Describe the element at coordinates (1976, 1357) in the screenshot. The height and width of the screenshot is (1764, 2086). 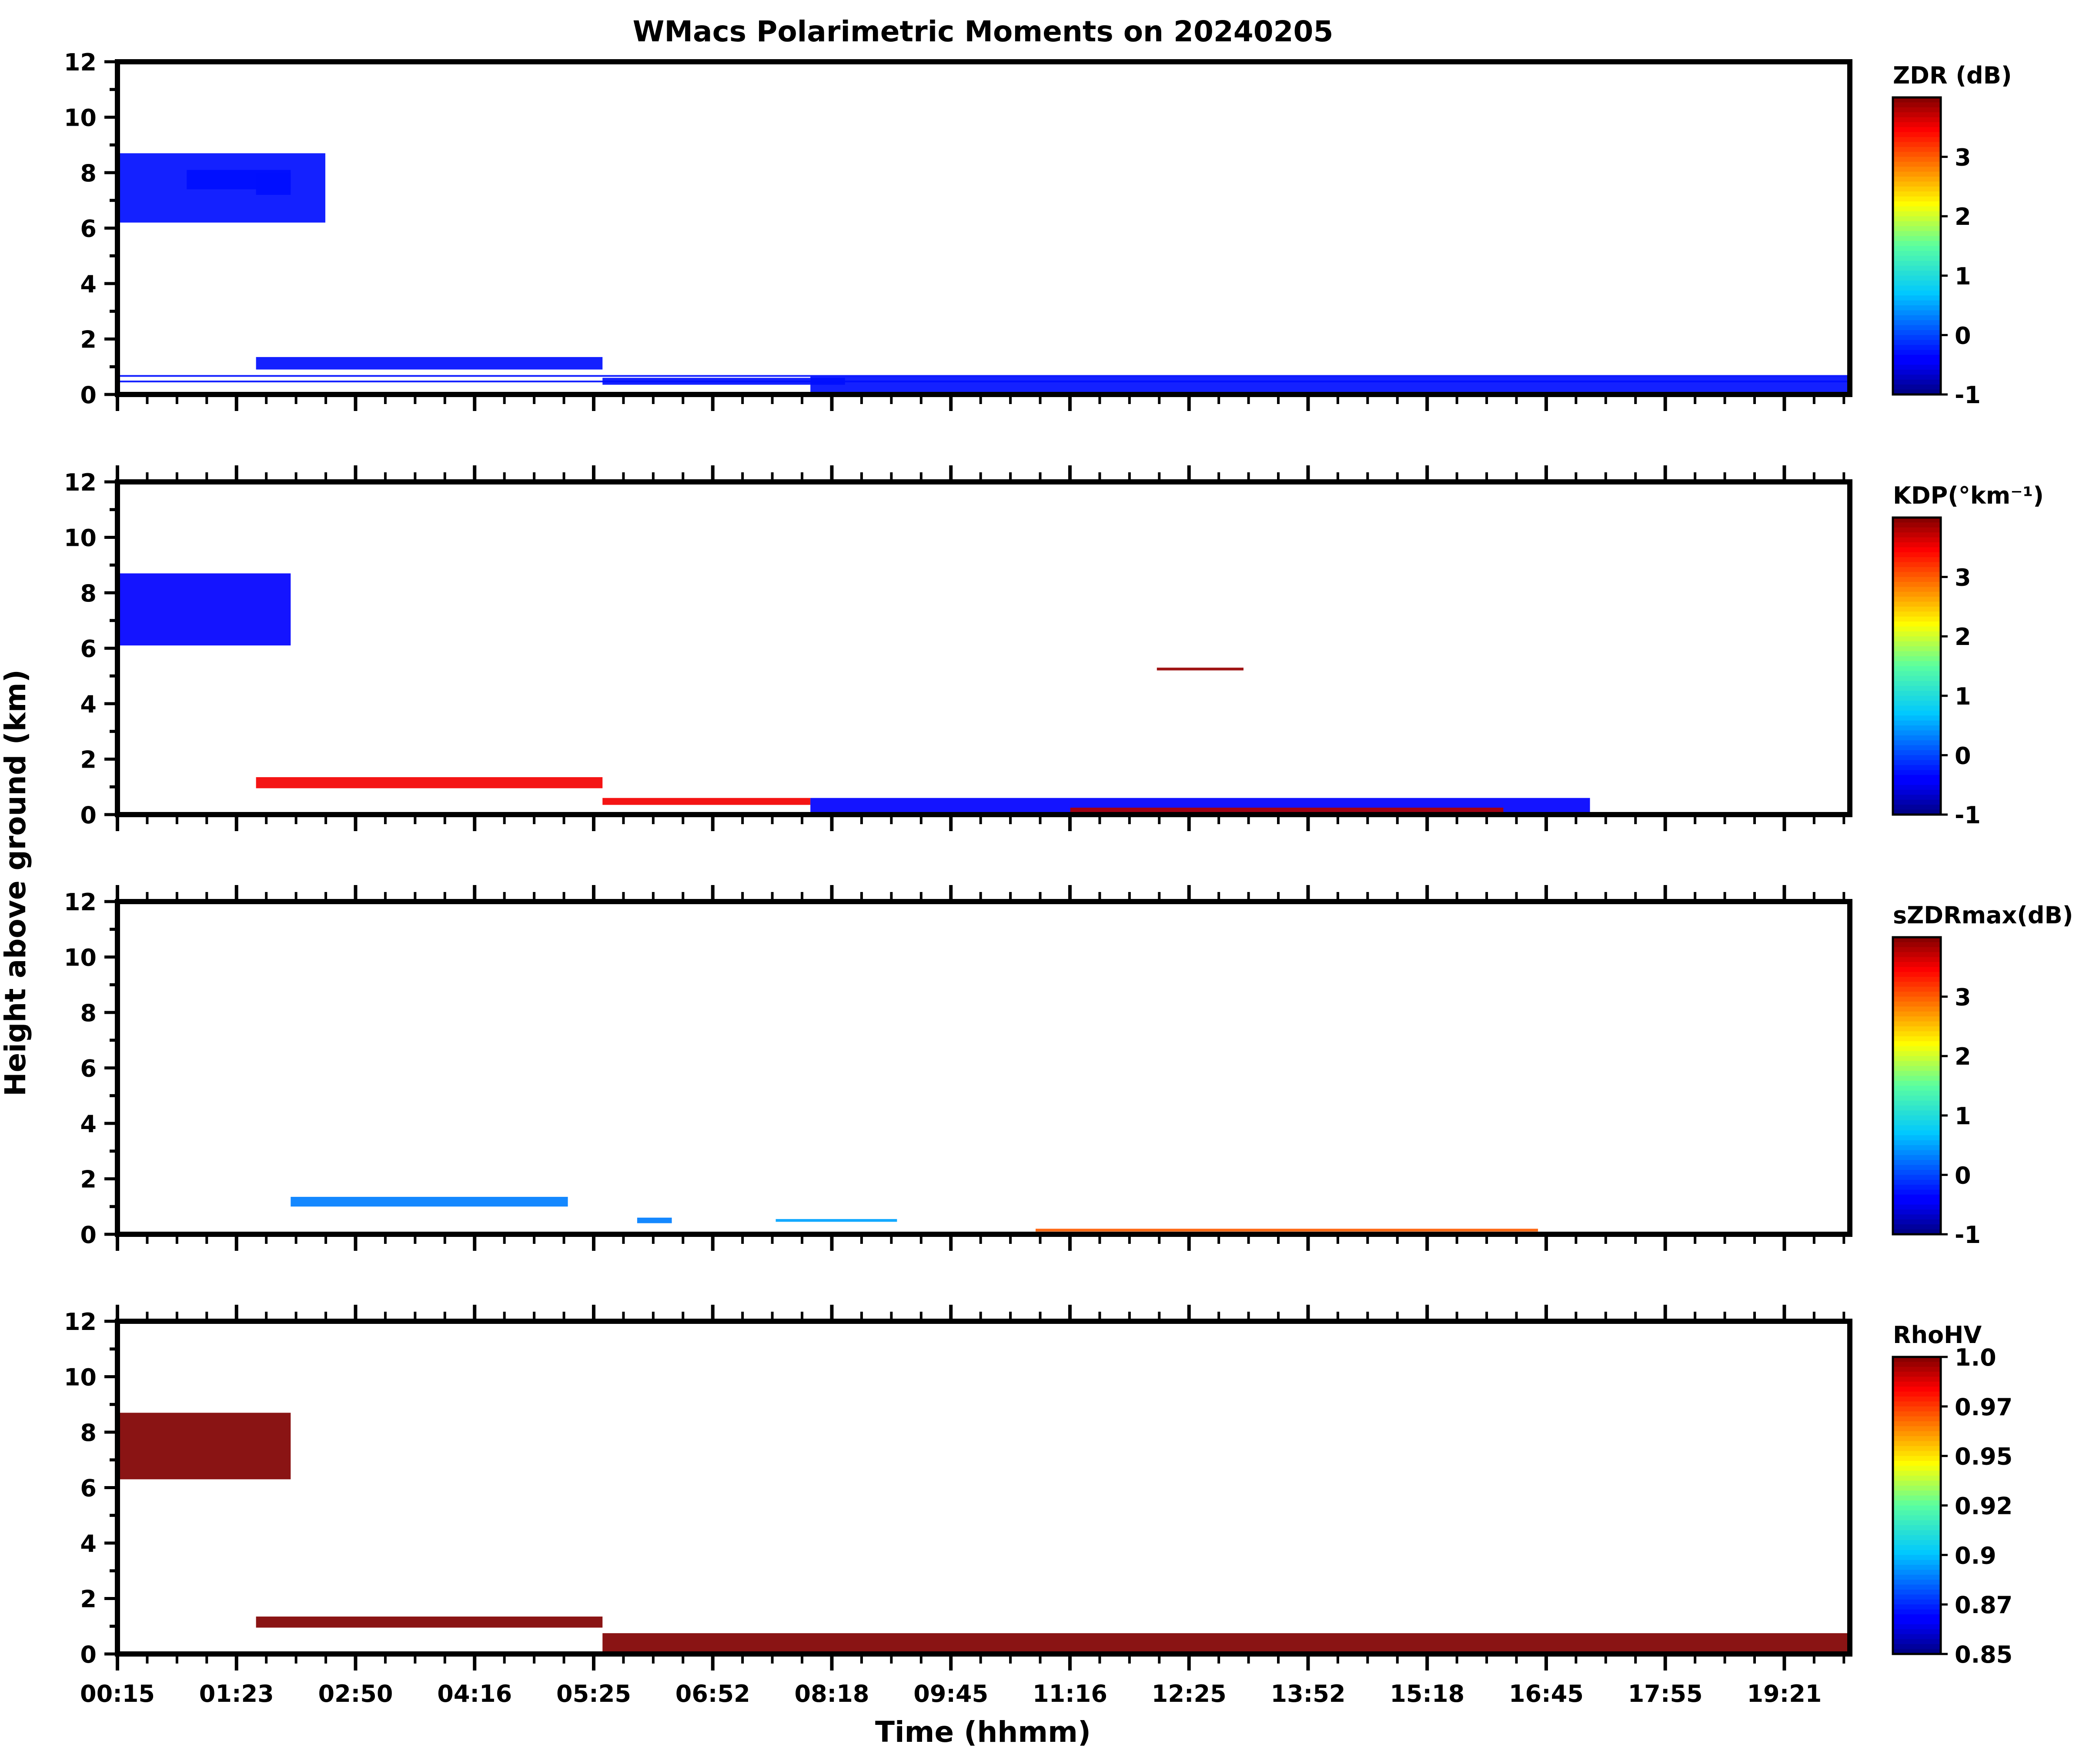
I see `colorbar-tick-label: 1.0` at that location.